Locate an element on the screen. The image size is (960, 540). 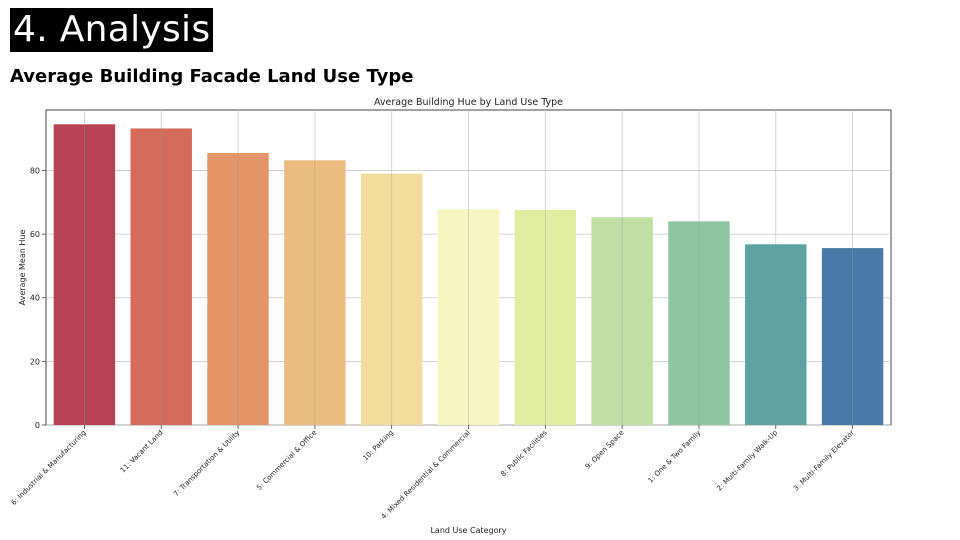
chart-title: Average Building Hue by Land Use Type is located at coordinates (468, 102).